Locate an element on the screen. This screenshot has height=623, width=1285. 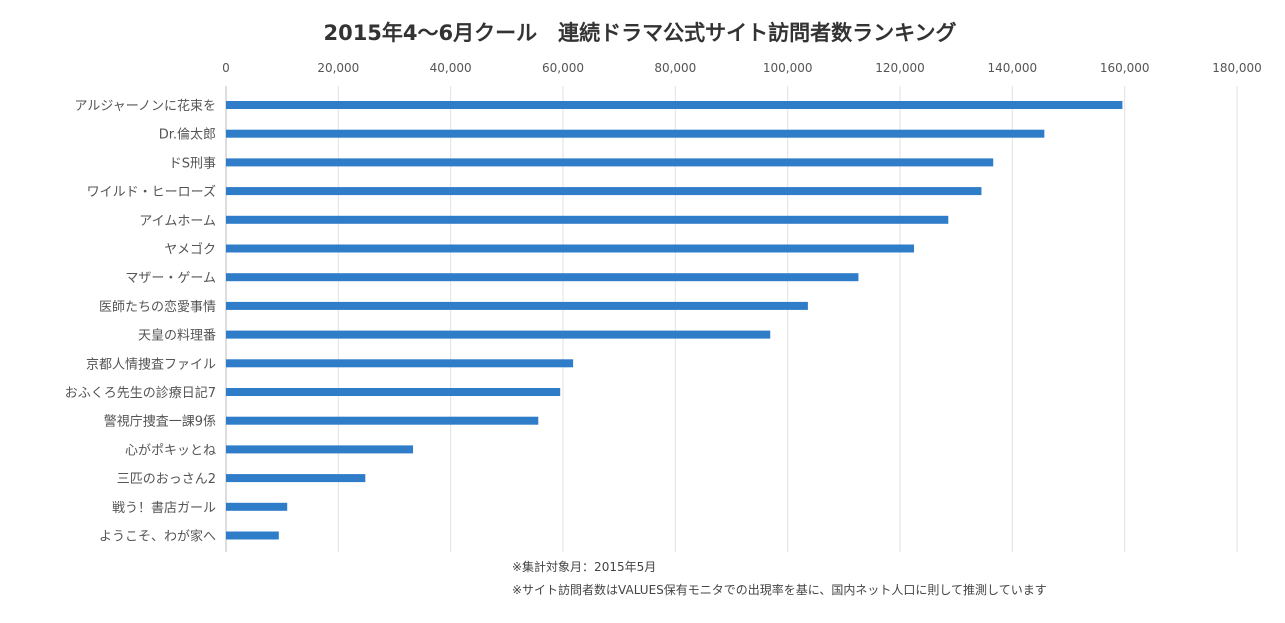
x-tick-label: 120,000 is located at coordinates (900, 68).